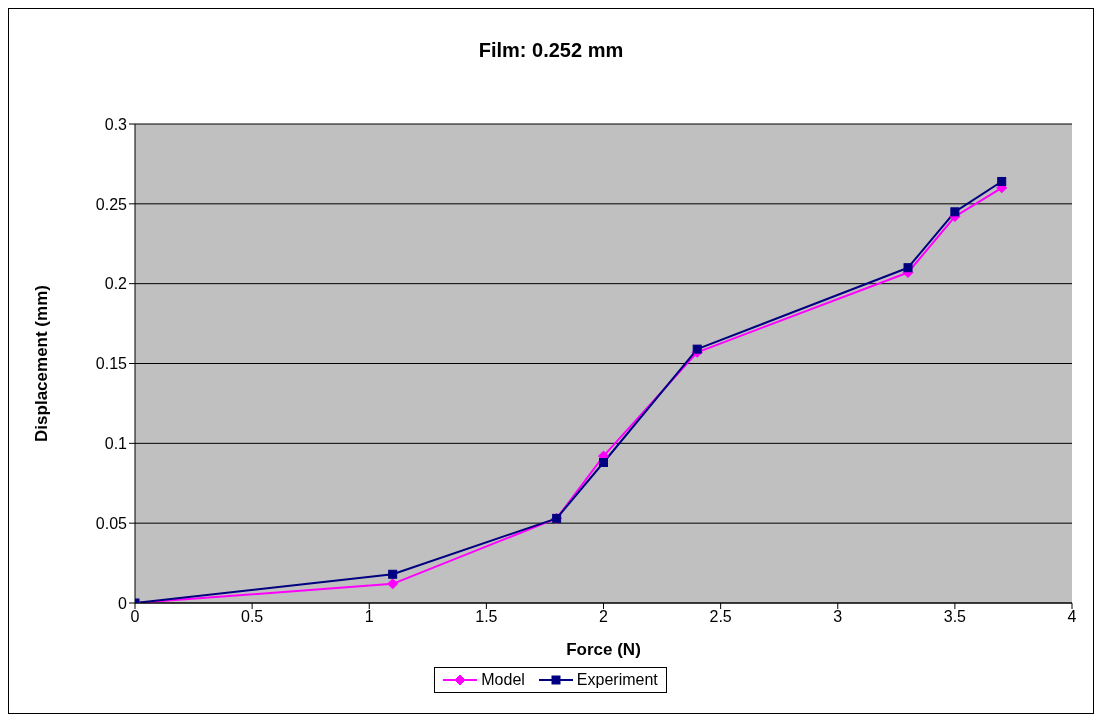  What do you see at coordinates (955, 617) in the screenshot?
I see `x-tick-label: 3.5` at bounding box center [955, 617].